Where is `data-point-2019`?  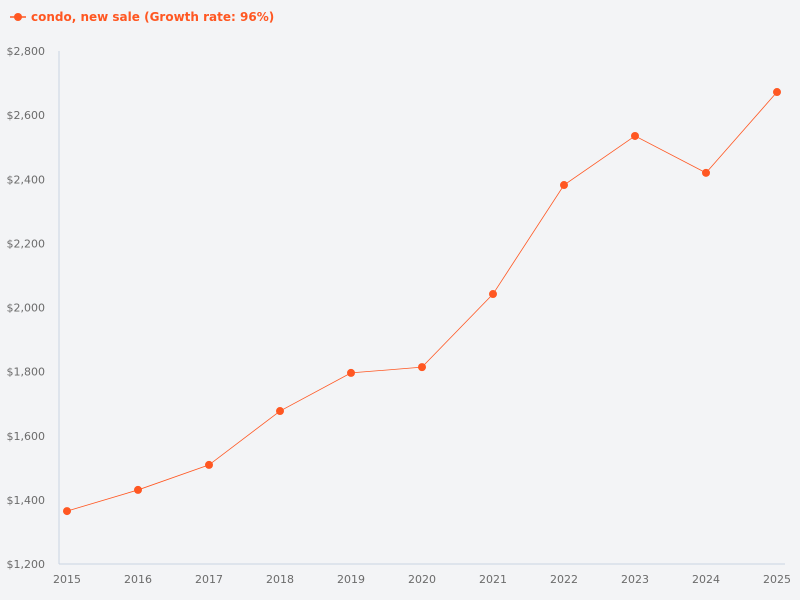
data-point-2019 is located at coordinates (351, 372).